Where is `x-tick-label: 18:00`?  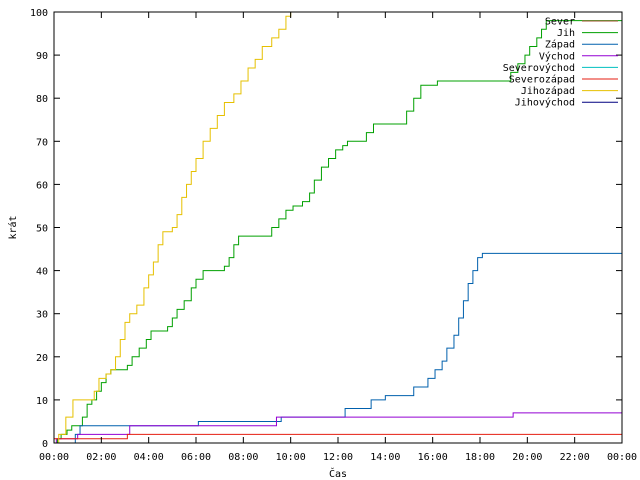 x-tick-label: 18:00 is located at coordinates (480, 457).